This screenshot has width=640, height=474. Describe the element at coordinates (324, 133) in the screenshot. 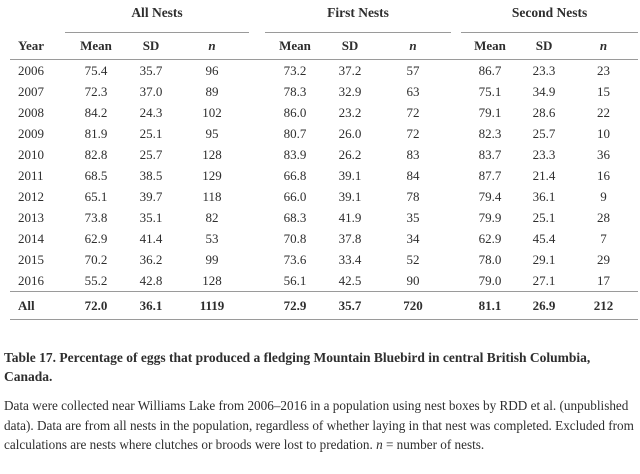

I see `table-row: 2009 81.9 25.1 95 80.7 26.0 72 82.3 25.7 10` at that location.